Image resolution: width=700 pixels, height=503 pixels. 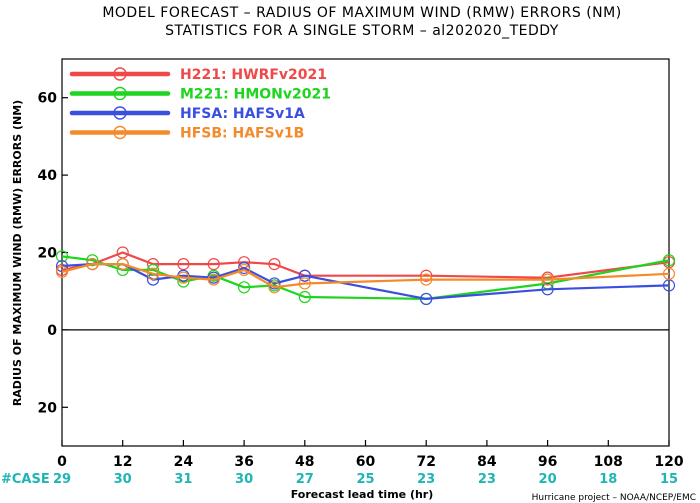 What do you see at coordinates (366, 462) in the screenshot?
I see `x-tick-label: 60` at bounding box center [366, 462].